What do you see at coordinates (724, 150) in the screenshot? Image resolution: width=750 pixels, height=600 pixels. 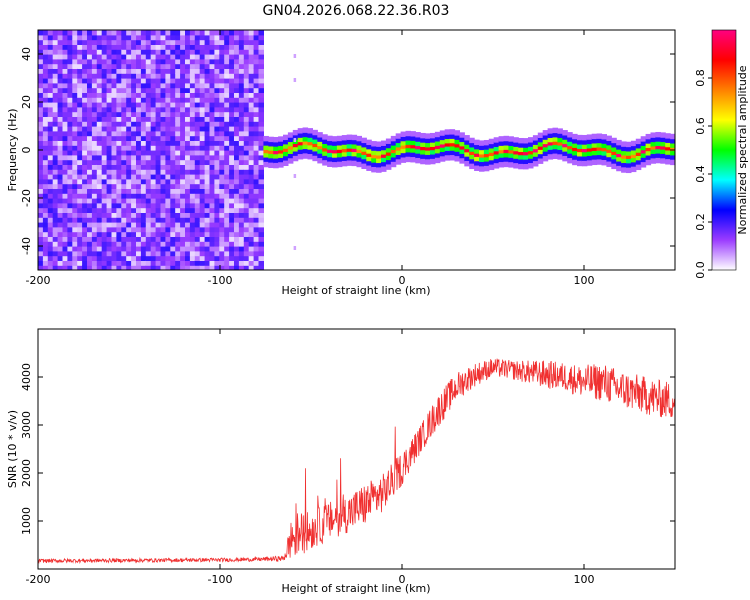 I see `colorbar-gradient` at bounding box center [724, 150].